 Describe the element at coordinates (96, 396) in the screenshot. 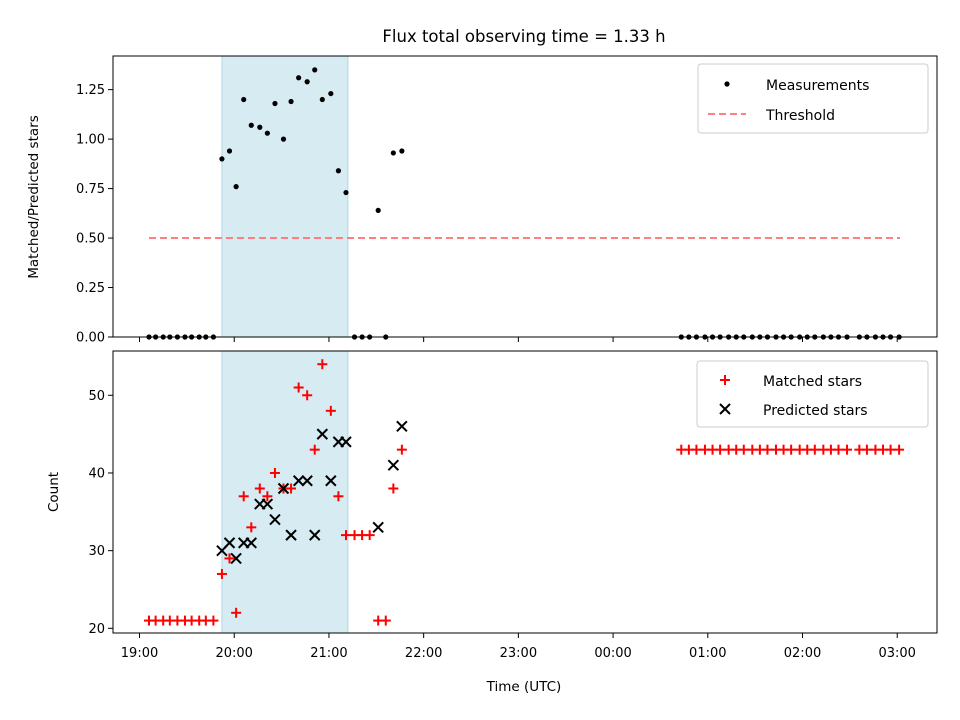

I see `bottom-y-tick-label: 50` at that location.